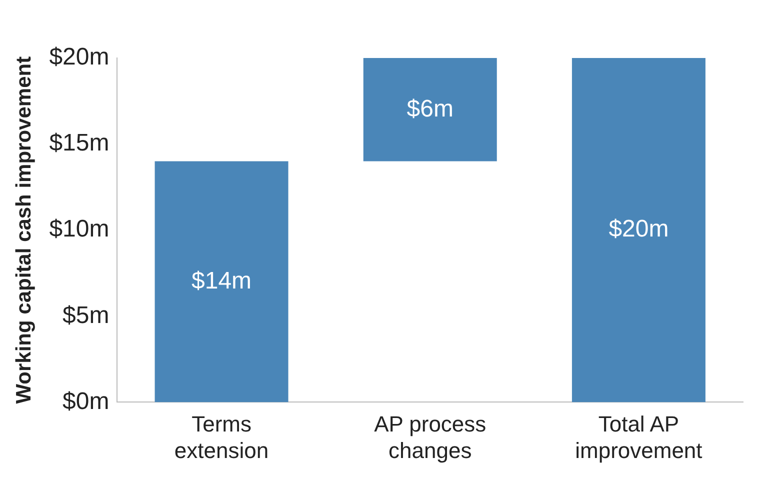  I want to click on x-tick-label: AP process changes, so click(430, 437).